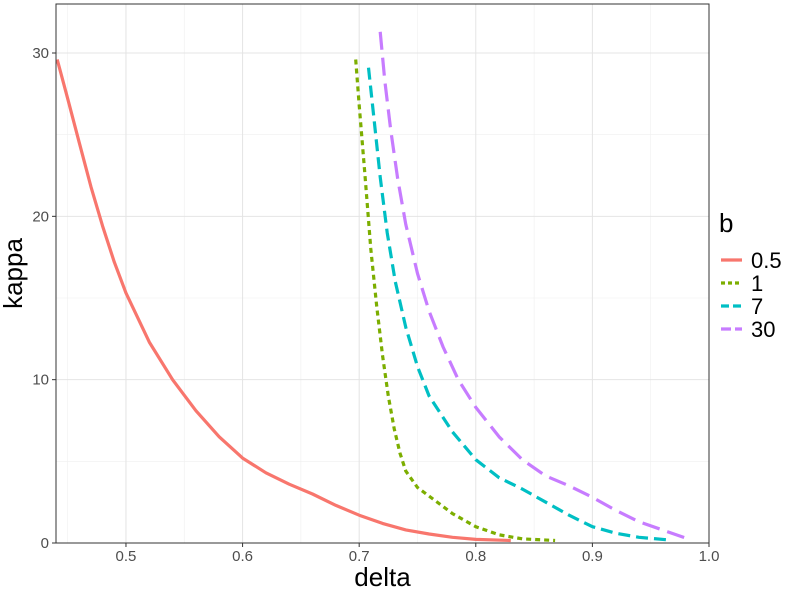  Describe the element at coordinates (709, 556) in the screenshot. I see `x-tick-label: 1.0` at that location.